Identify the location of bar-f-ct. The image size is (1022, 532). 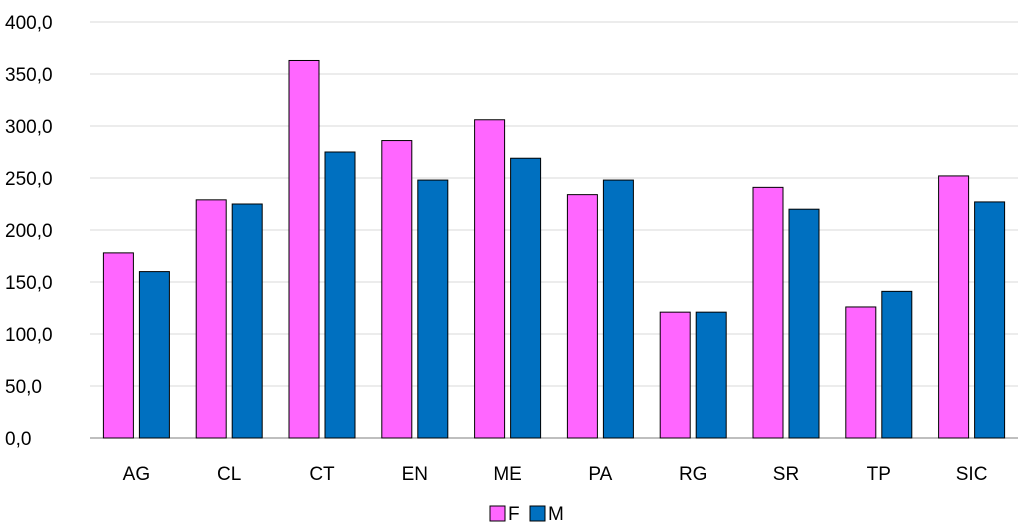
(304, 249).